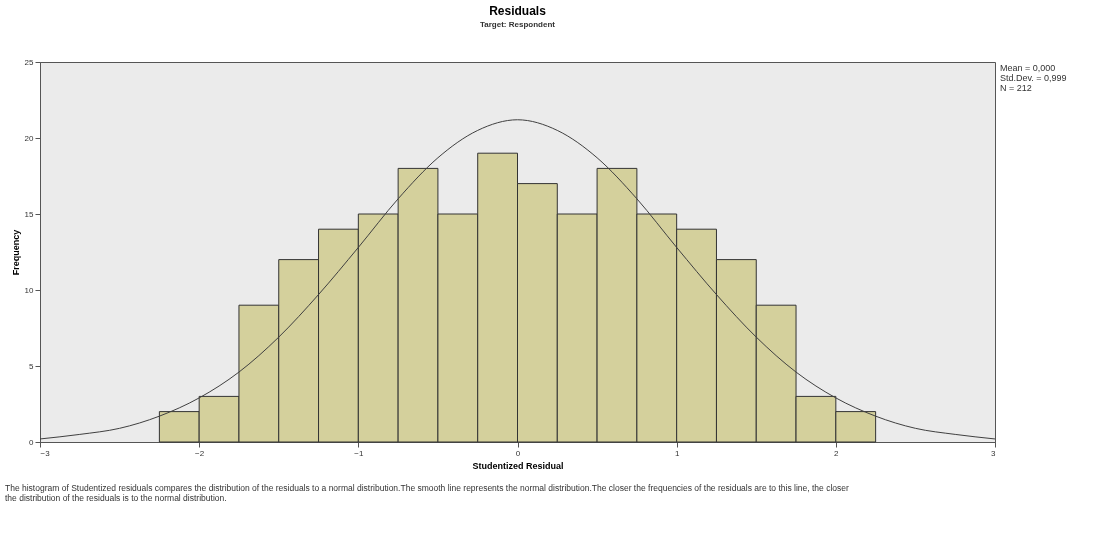 This screenshot has width=1098, height=557. Describe the element at coordinates (45, 453) in the screenshot. I see `x-tick-label: −3` at that location.